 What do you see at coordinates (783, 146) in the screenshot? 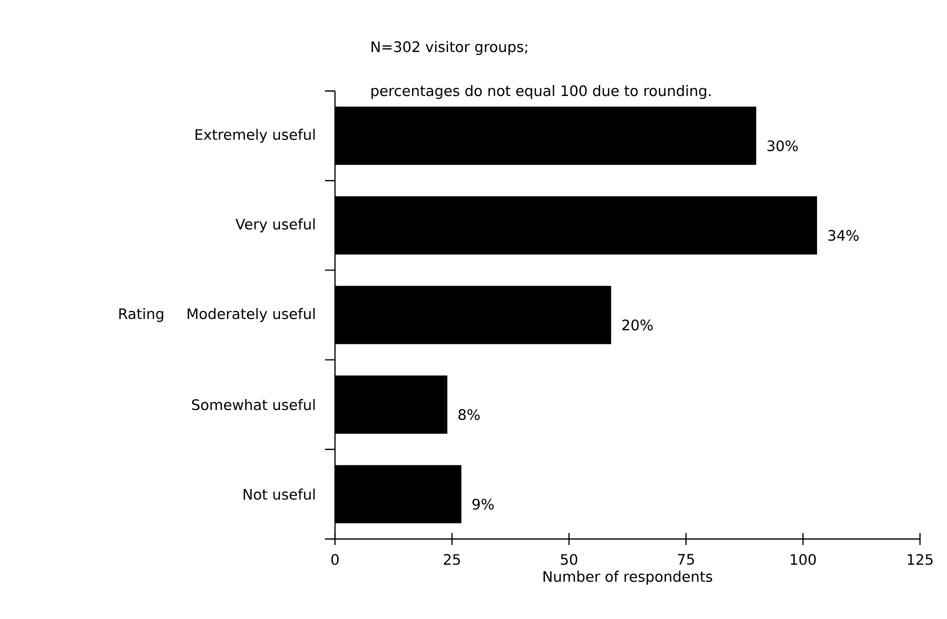
I see `annotation: 30%` at bounding box center [783, 146].